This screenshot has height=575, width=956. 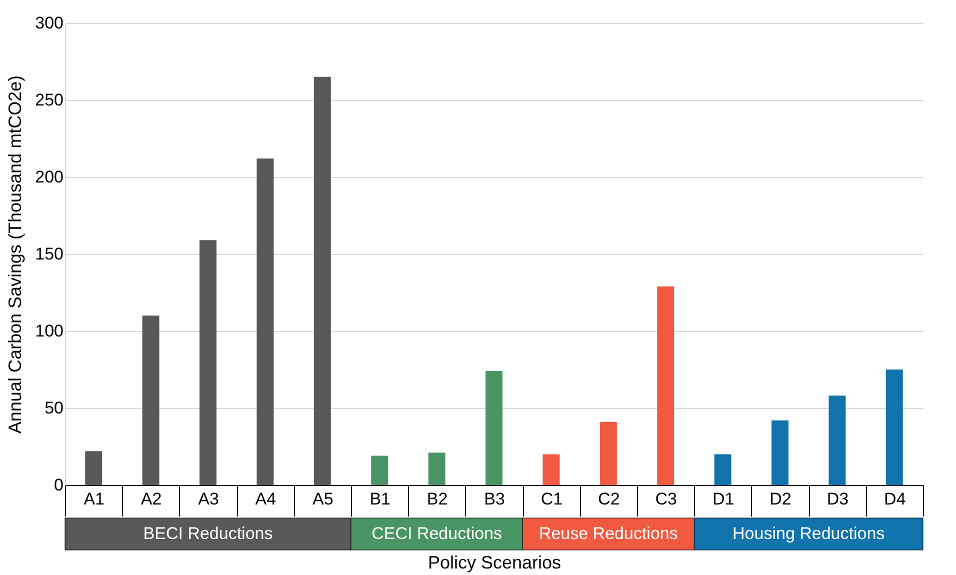 What do you see at coordinates (437, 533) in the screenshot?
I see `text: CECI Reductions` at bounding box center [437, 533].